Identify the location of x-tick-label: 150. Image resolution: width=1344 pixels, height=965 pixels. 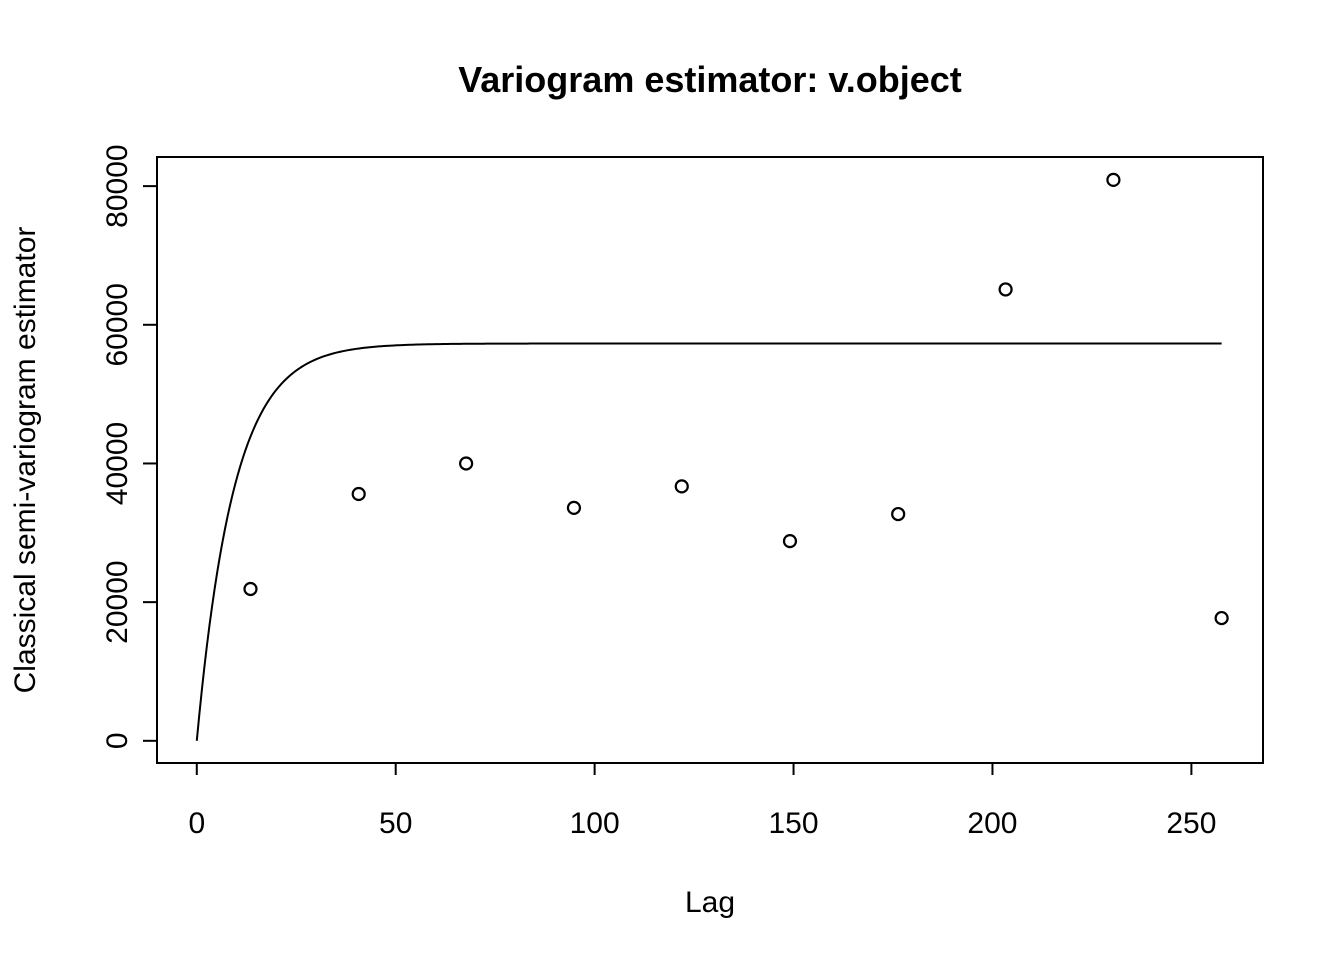
(794, 823).